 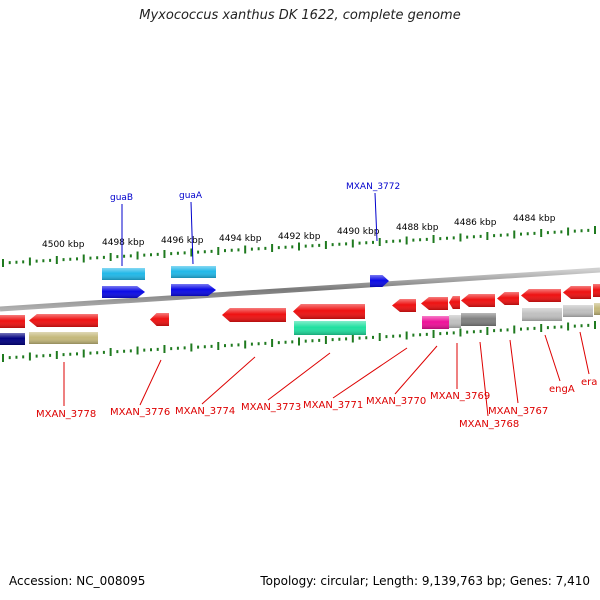 I want to click on gene-mxan-3772-shade, so click(x=379, y=281).